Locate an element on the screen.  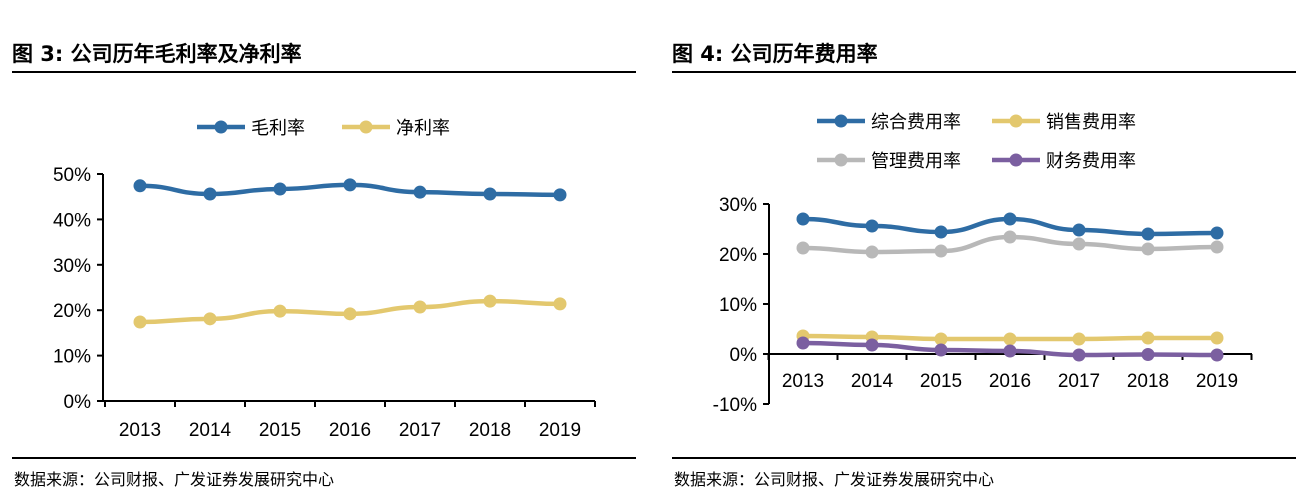
legend-label: 财务费用率 is located at coordinates (1091, 161).